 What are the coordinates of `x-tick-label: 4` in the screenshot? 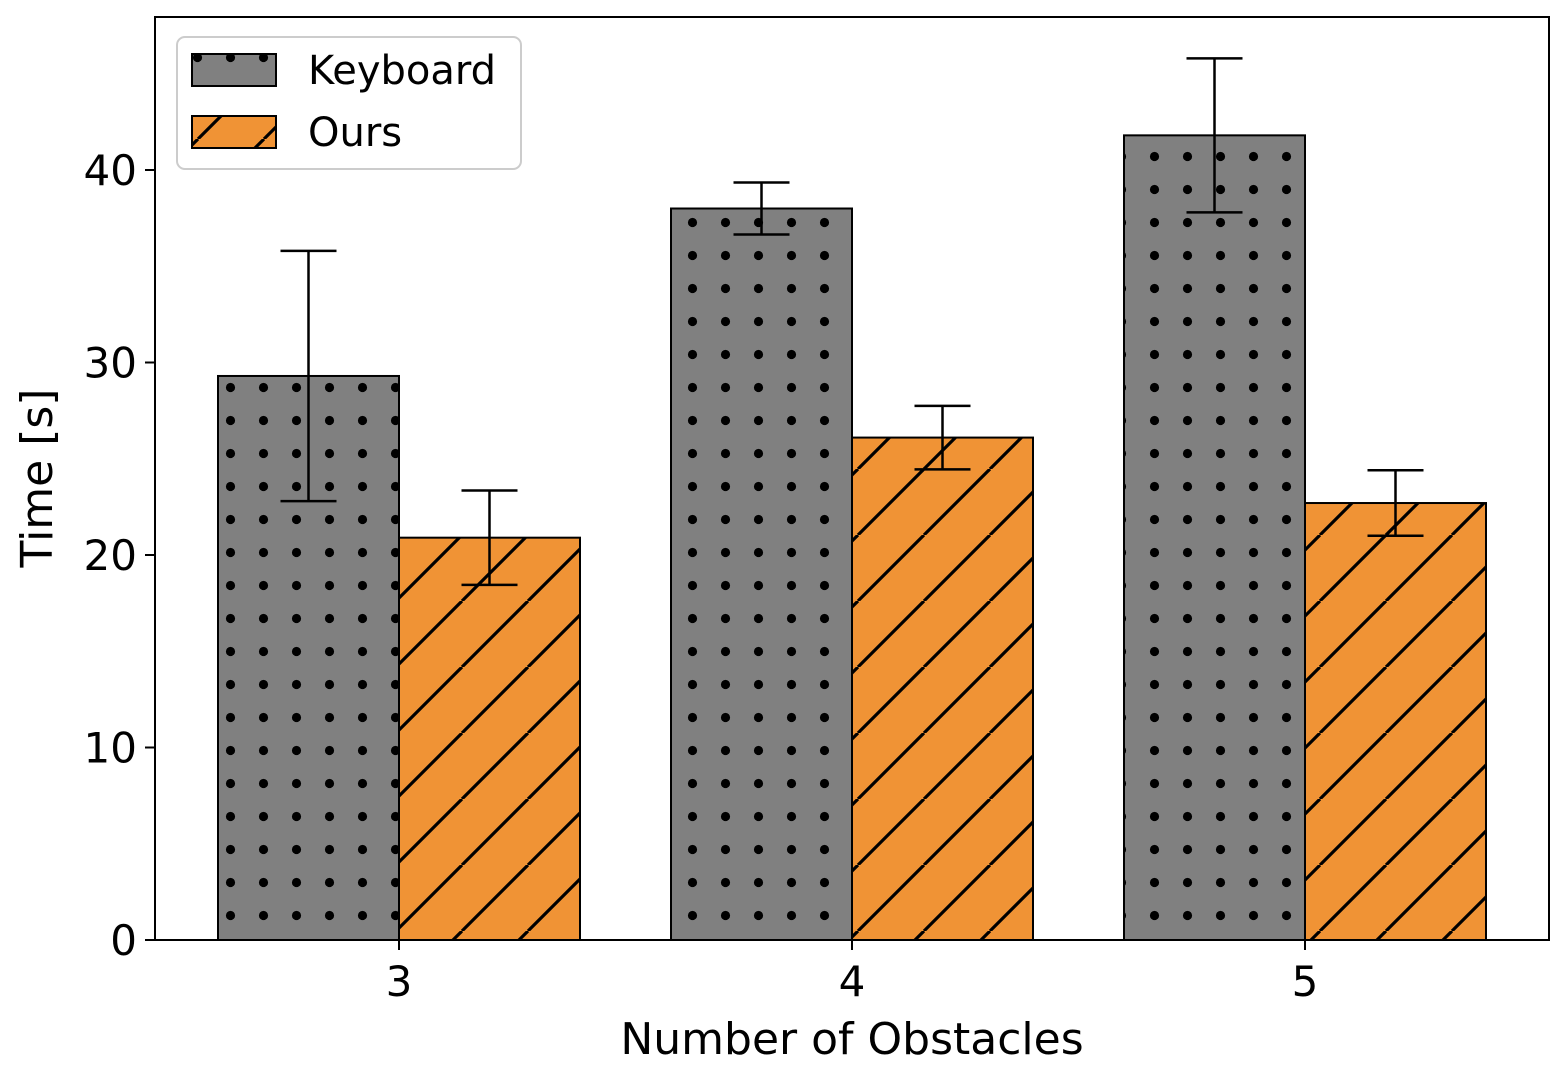 It's located at (852, 981).